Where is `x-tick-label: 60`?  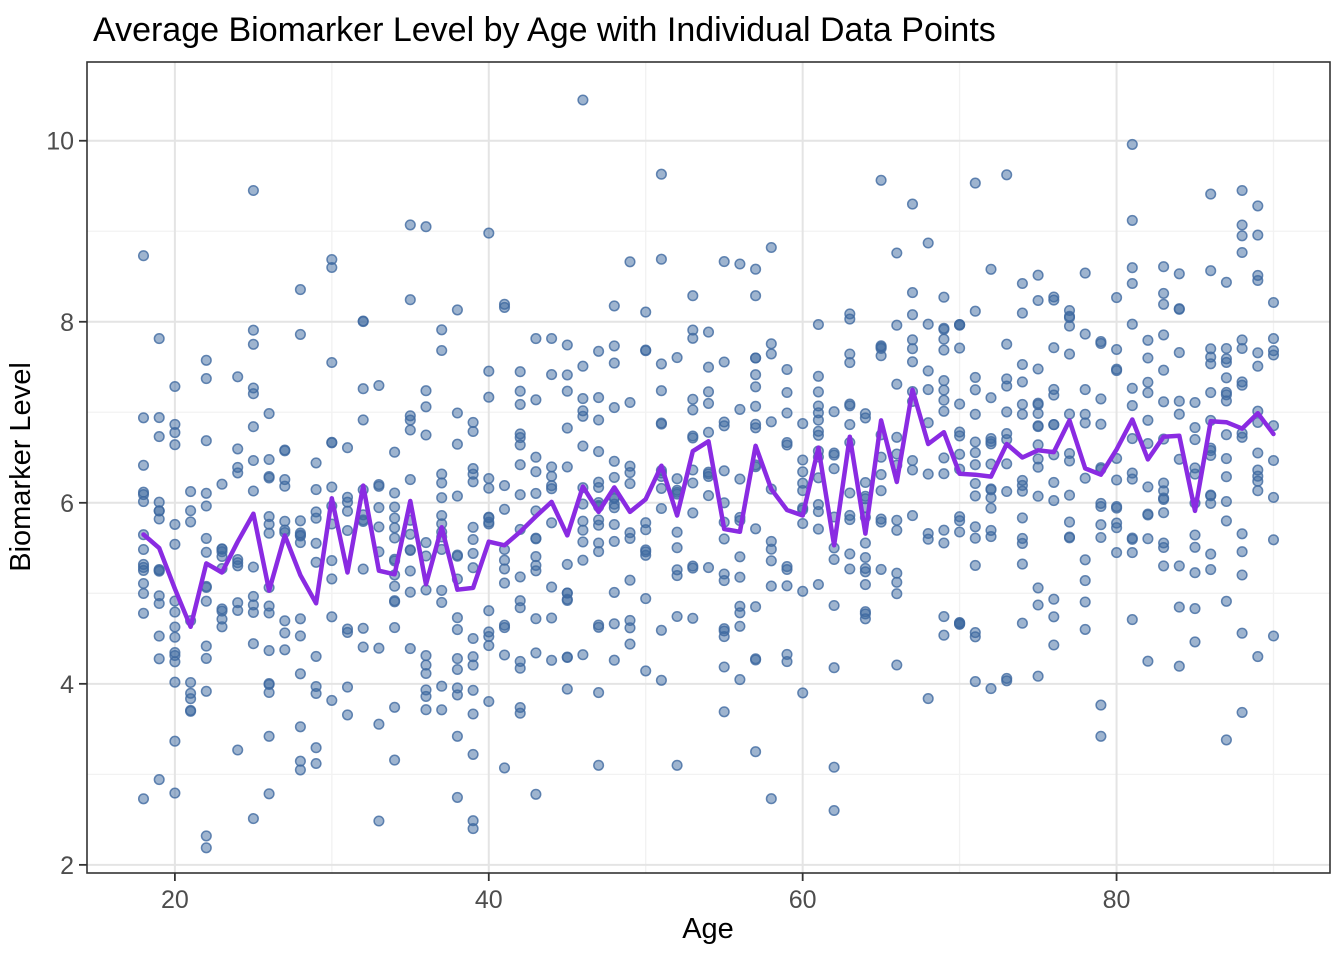
x-tick-label: 60 is located at coordinates (803, 900).